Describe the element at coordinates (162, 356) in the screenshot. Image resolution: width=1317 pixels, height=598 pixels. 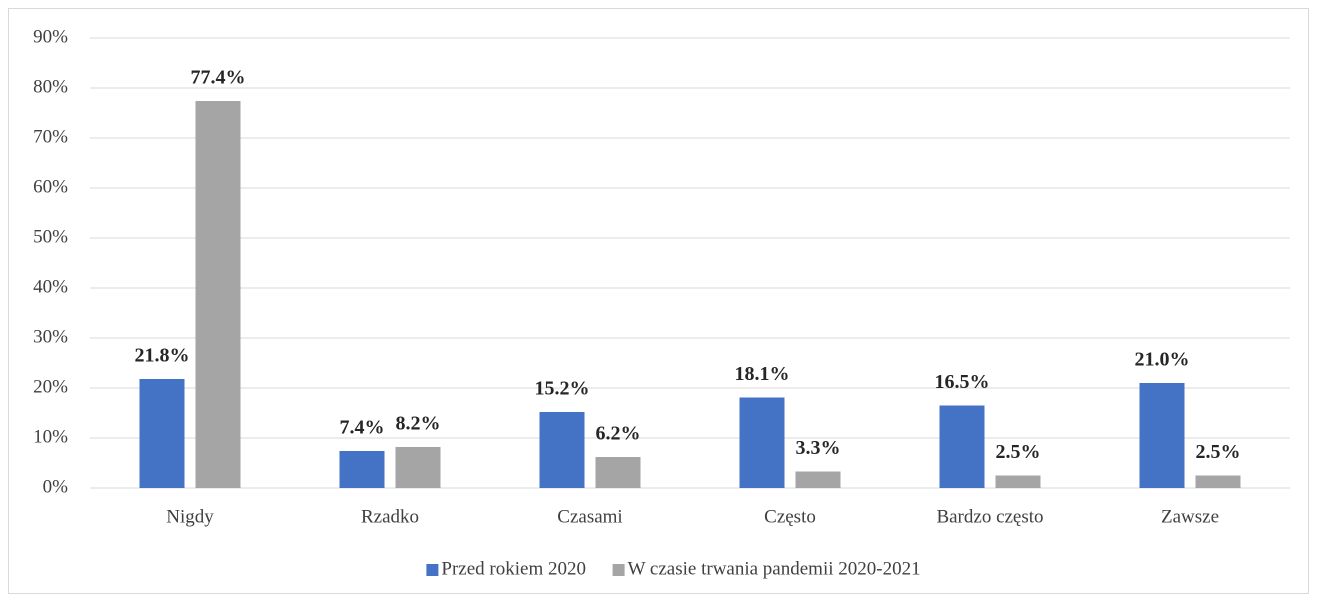
I see `value-label: 21.8%` at that location.